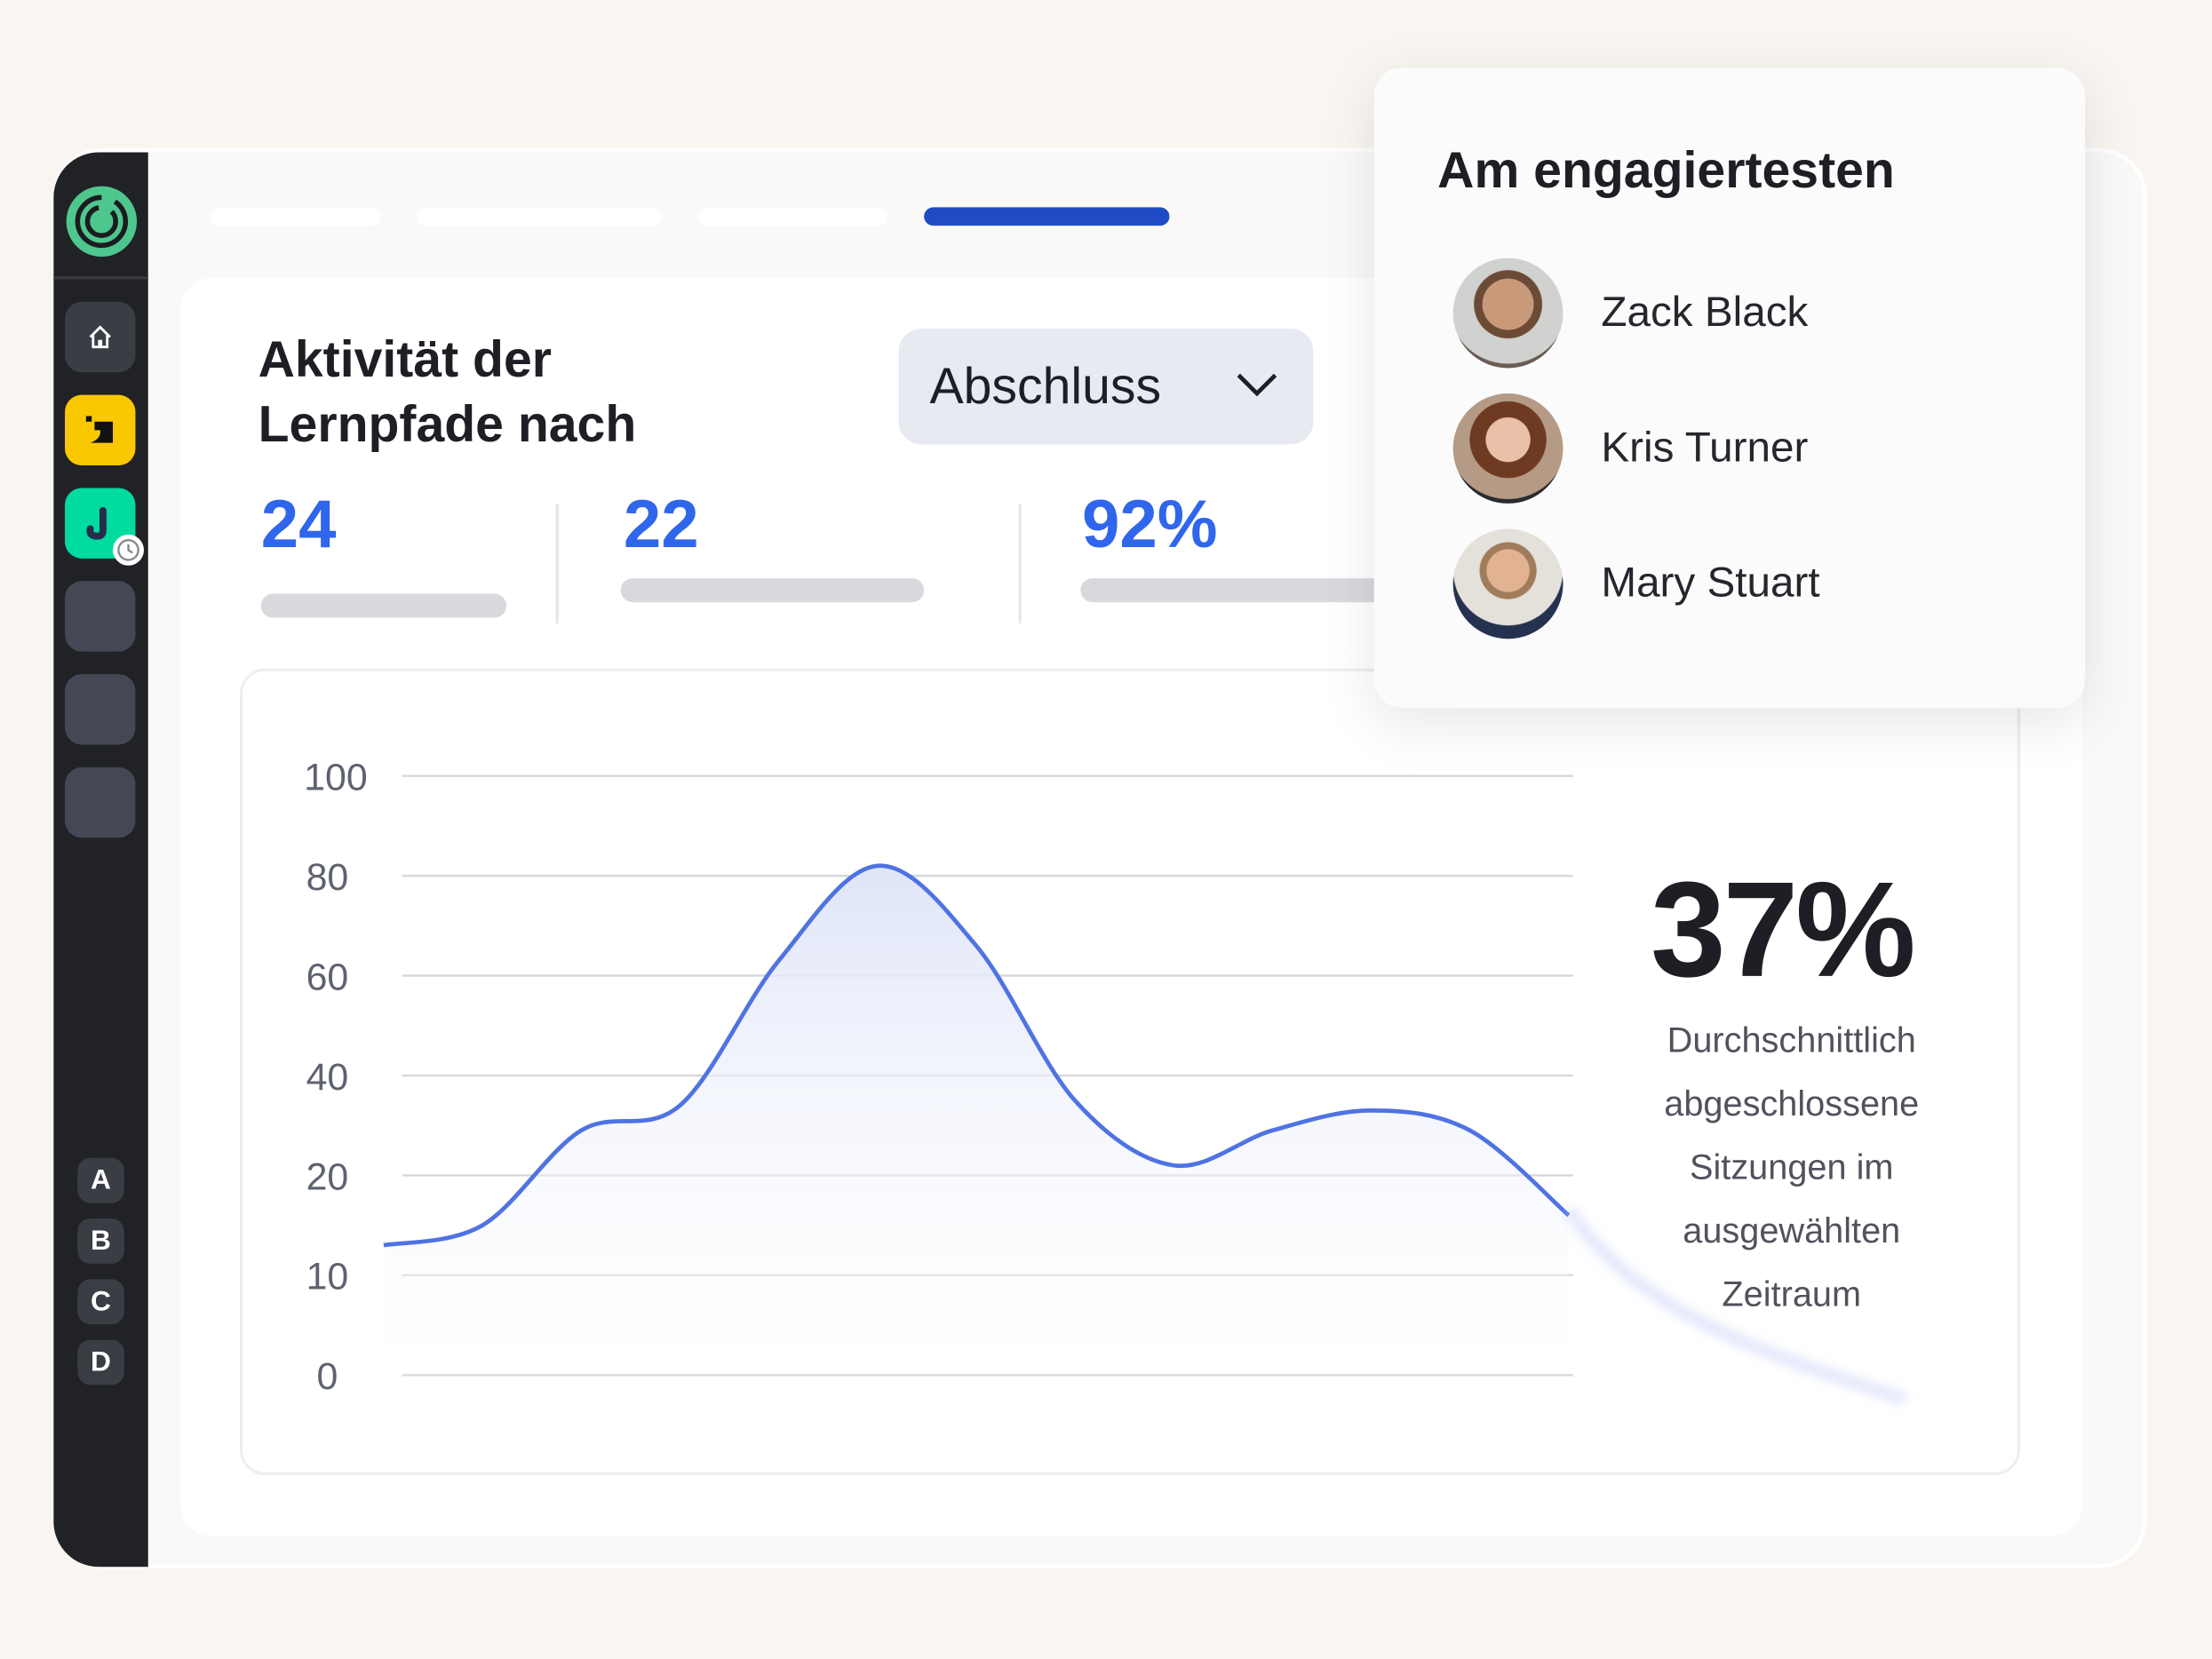 This screenshot has width=2212, height=1659. I want to click on sidebar-item-app-b, so click(101, 430).